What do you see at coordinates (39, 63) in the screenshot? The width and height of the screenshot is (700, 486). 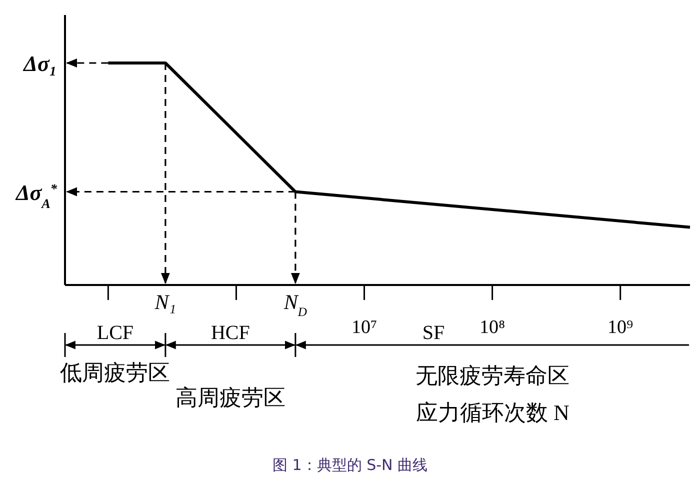 I see `ref-line-label: Δσ₁` at bounding box center [39, 63].